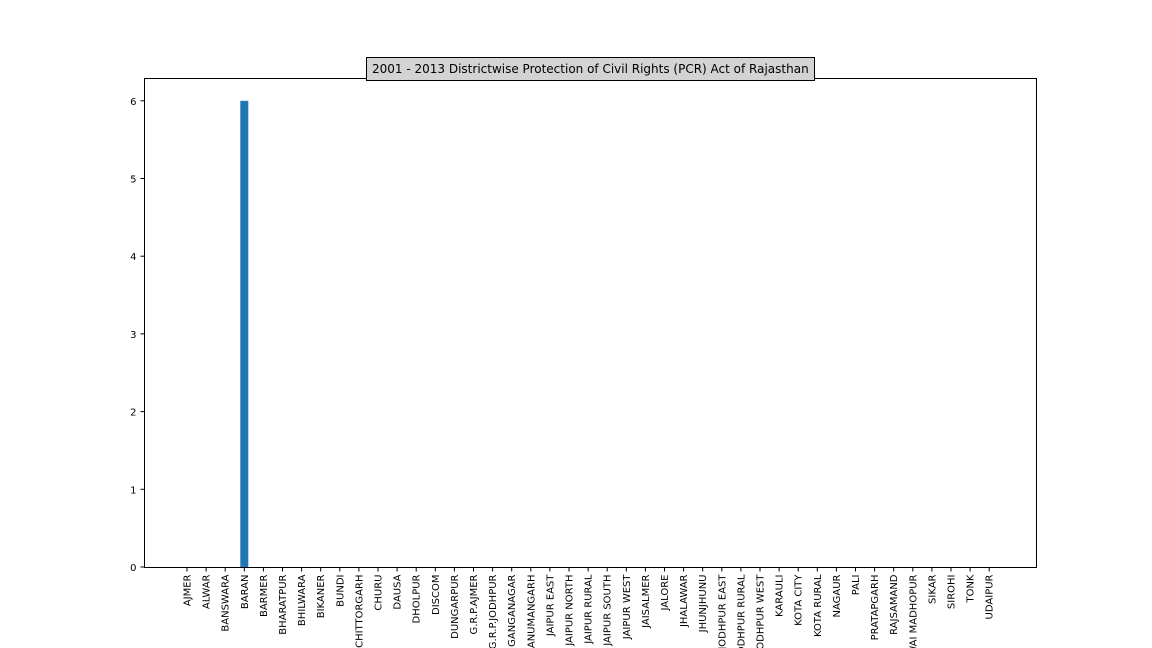 This screenshot has height=648, width=1152. What do you see at coordinates (875, 608) in the screenshot?
I see `x-tick-label: PRATAPGARH` at bounding box center [875, 608].